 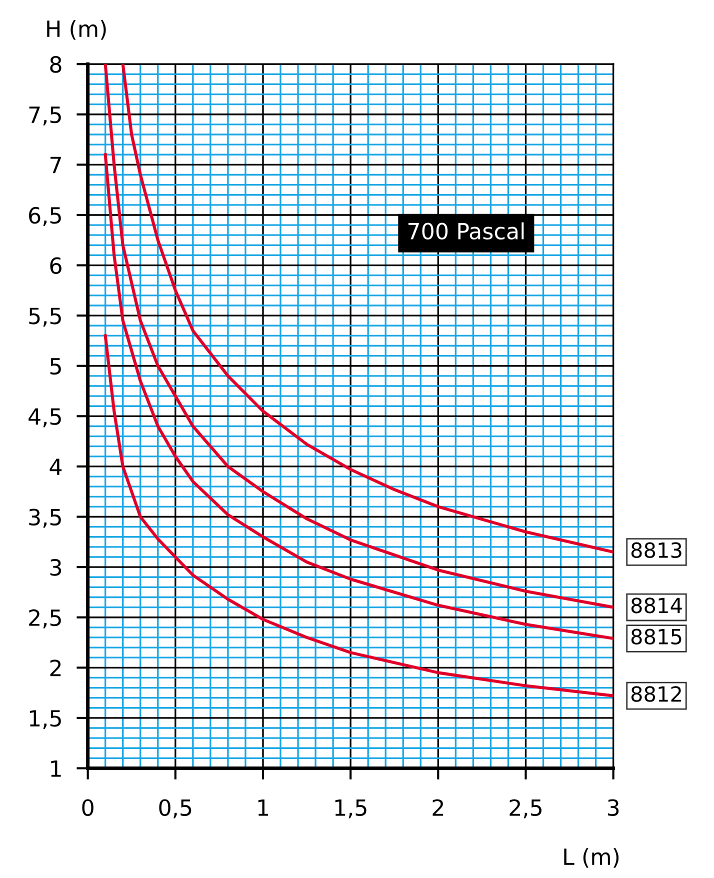 What do you see at coordinates (175, 808) in the screenshot?
I see `x-tick-label: 0,5` at bounding box center [175, 808].